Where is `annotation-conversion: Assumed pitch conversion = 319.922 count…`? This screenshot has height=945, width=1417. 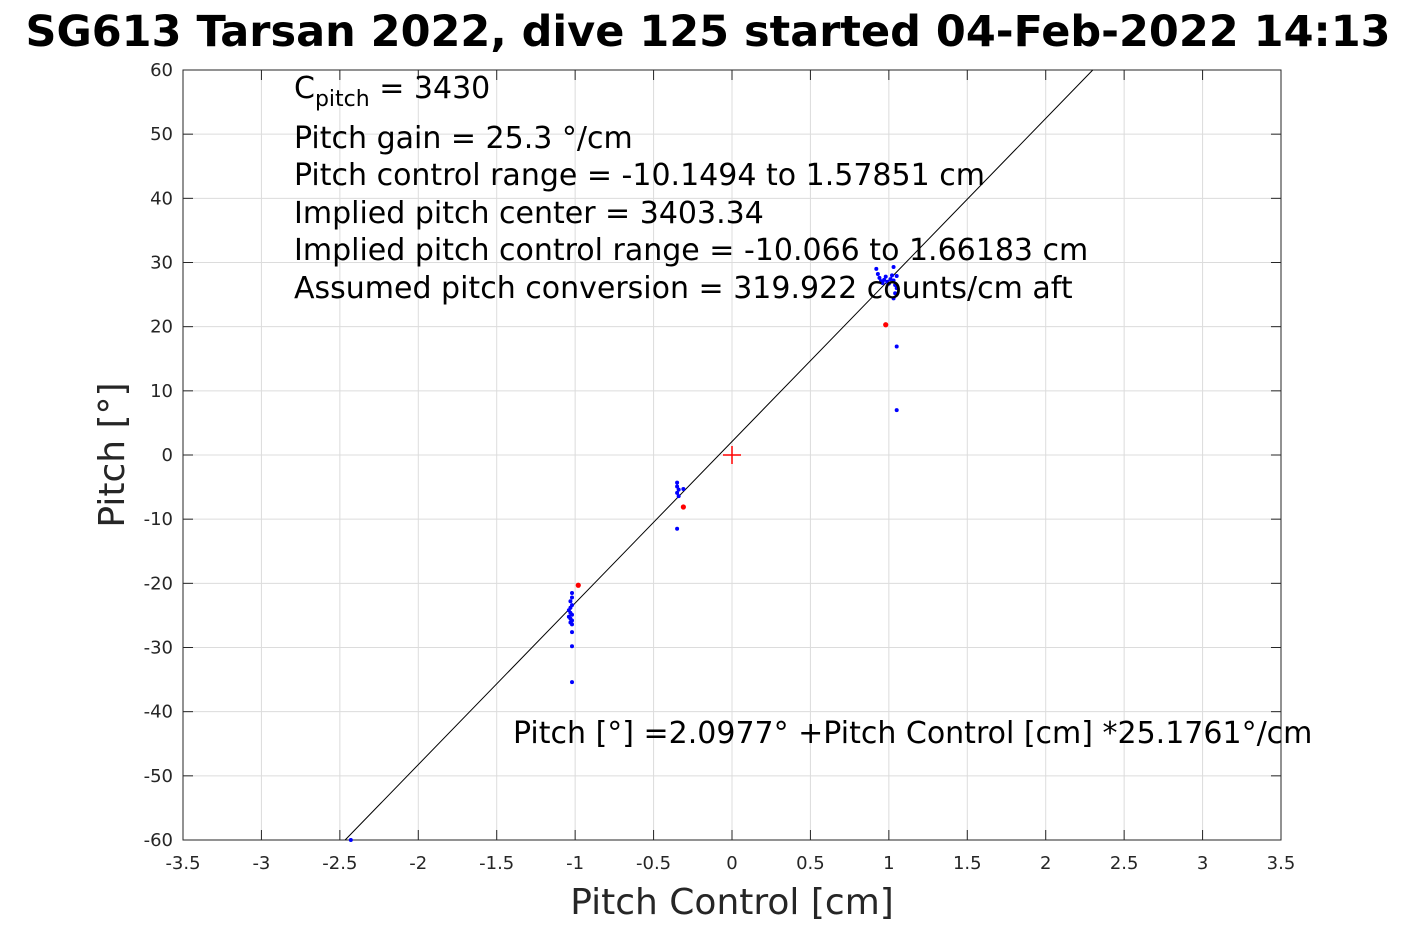 annotation-conversion: Assumed pitch conversion = 319.922 count… is located at coordinates (683, 288).